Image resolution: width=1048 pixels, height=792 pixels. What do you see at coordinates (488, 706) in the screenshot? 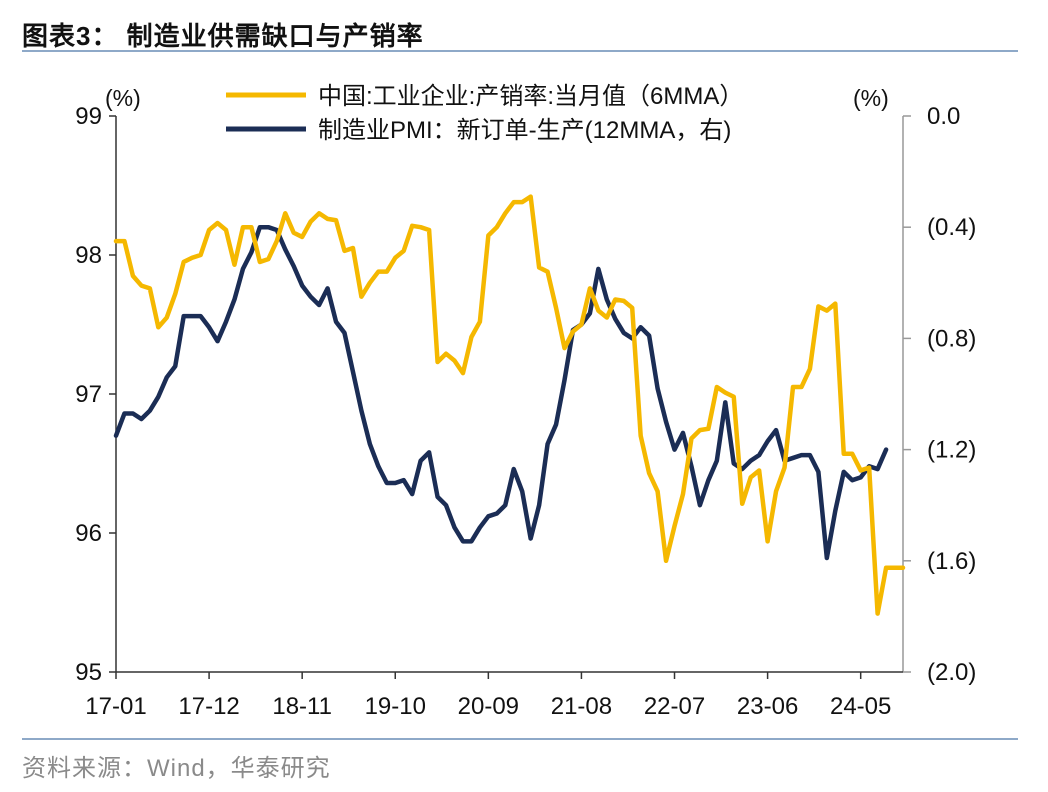
I see `x-tick-label: 20-09` at bounding box center [488, 706].